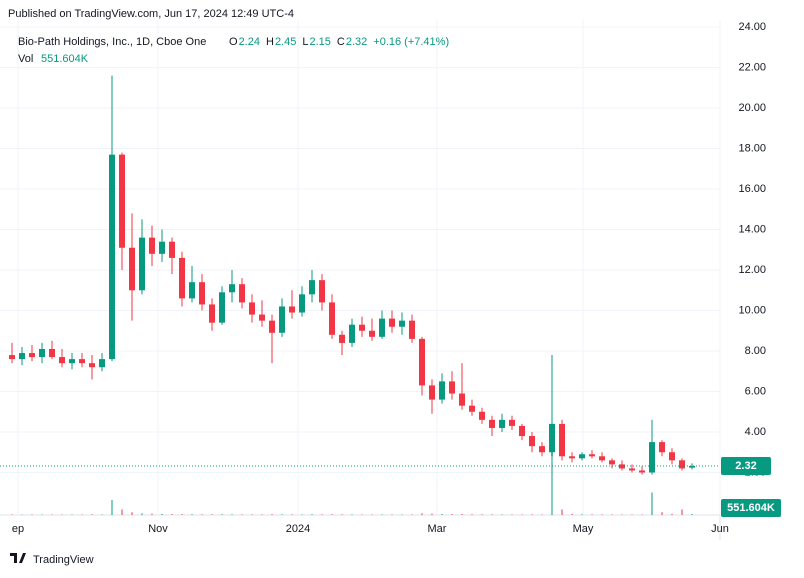  What do you see at coordinates (752, 67) in the screenshot?
I see `y-tick-label: 22.00` at bounding box center [752, 67].